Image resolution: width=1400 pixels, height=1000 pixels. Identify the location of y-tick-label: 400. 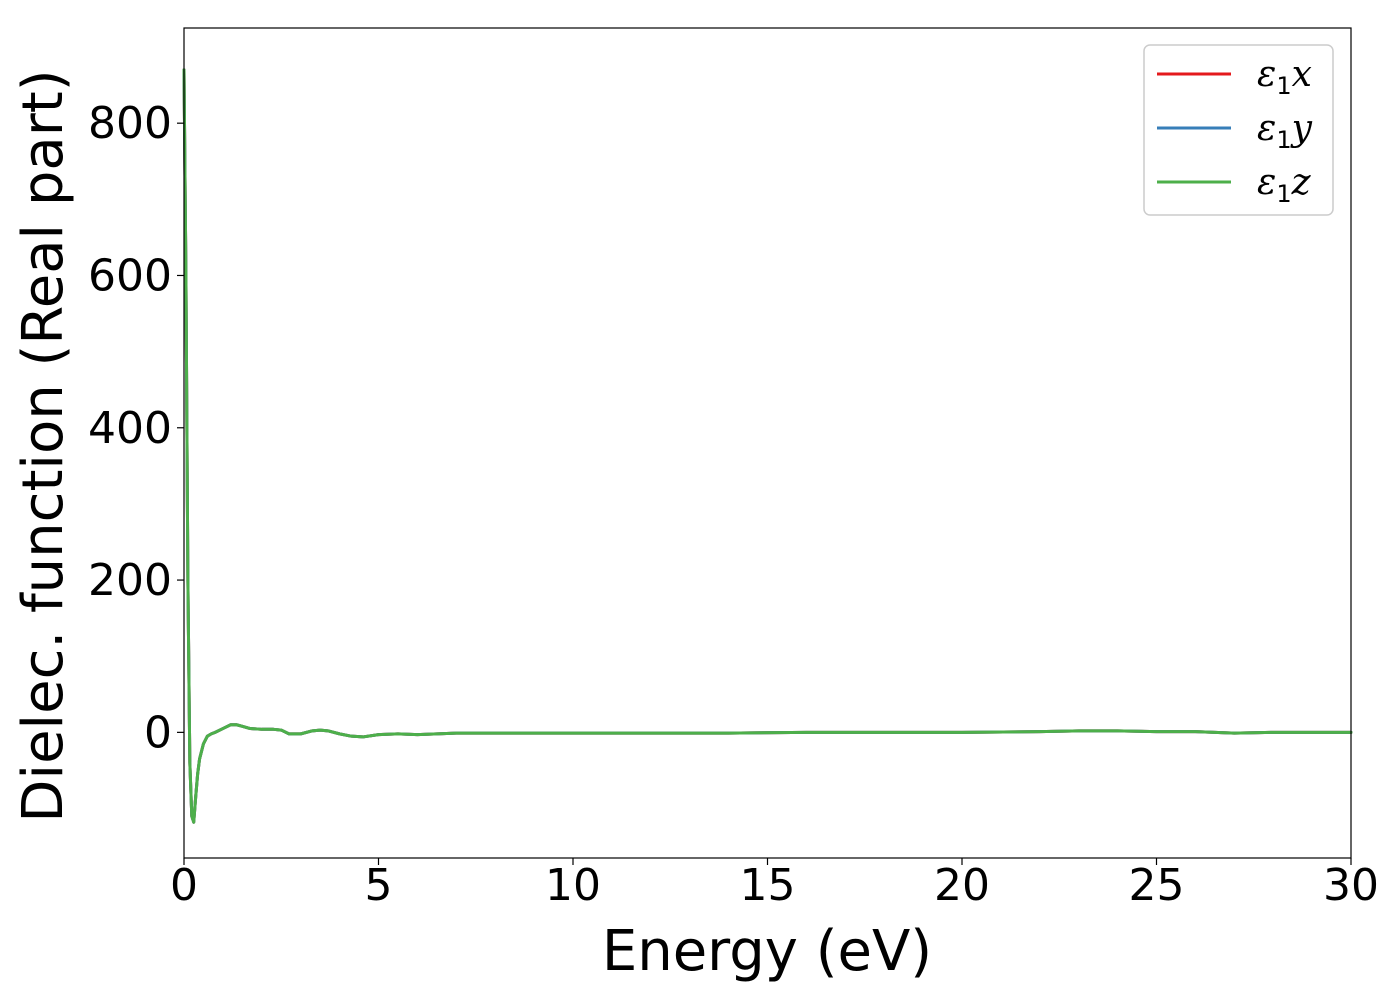
(130, 428).